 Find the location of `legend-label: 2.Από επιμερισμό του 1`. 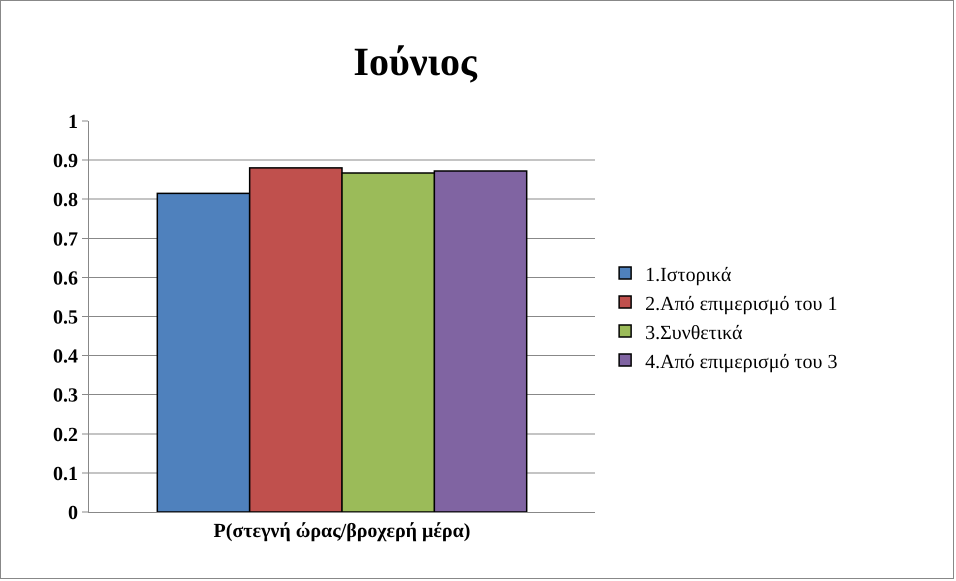

legend-label: 2.Από επιμερισμό του 1 is located at coordinates (741, 303).